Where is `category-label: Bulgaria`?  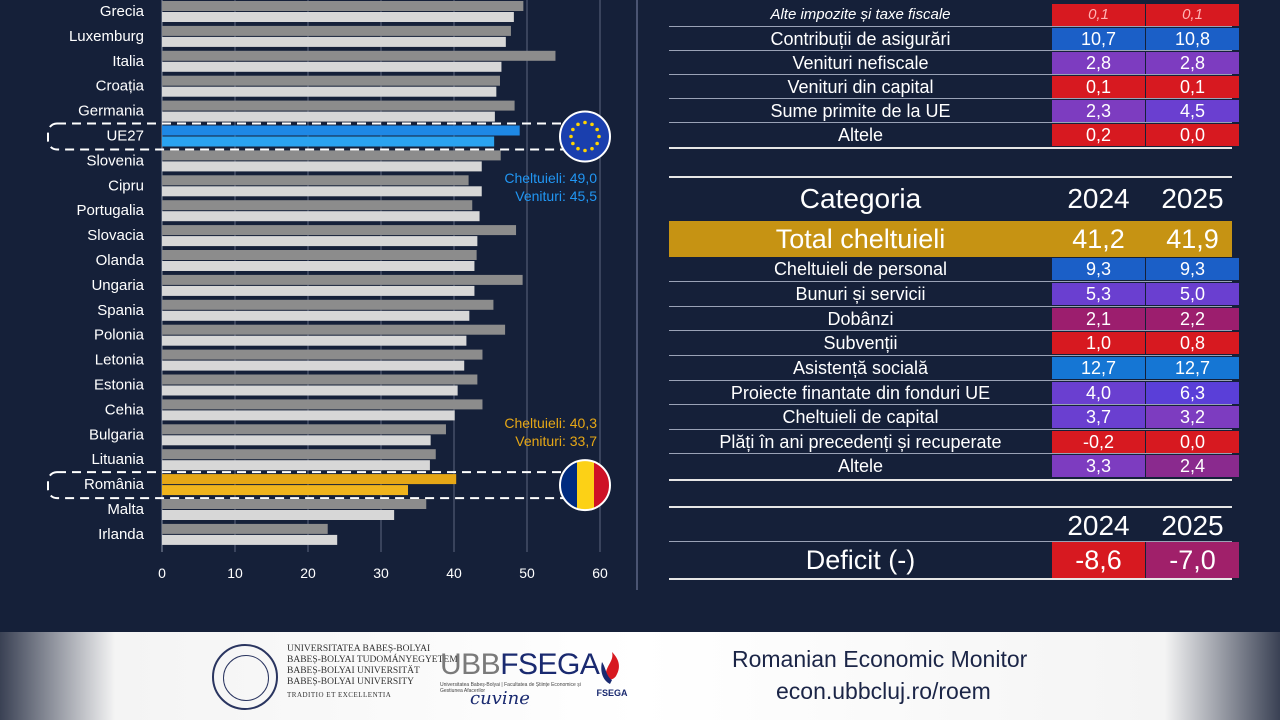
category-label: Bulgaria is located at coordinates (117, 434).